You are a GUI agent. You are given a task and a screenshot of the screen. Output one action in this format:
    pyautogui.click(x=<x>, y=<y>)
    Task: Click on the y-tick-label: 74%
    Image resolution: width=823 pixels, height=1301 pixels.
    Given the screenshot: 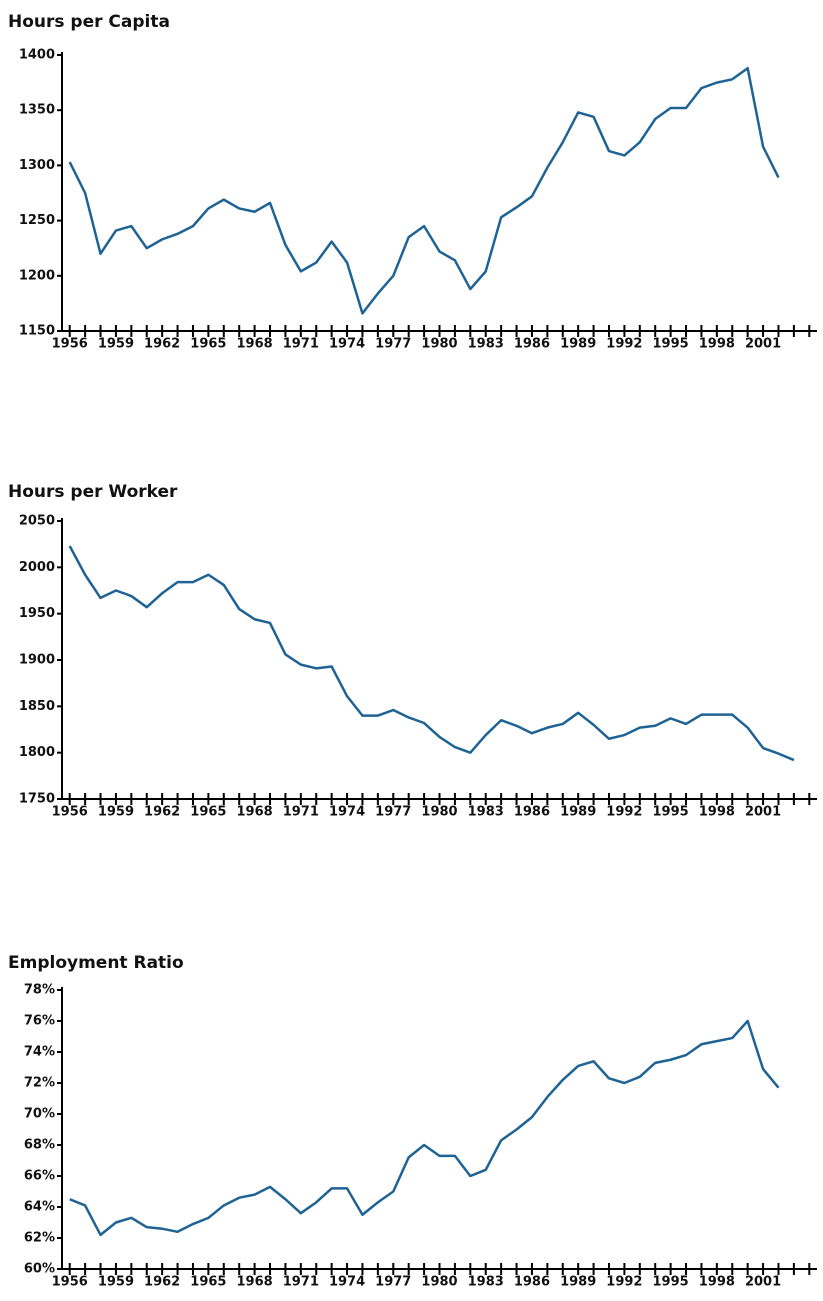 What is the action you would take?
    pyautogui.click(x=39, y=1052)
    